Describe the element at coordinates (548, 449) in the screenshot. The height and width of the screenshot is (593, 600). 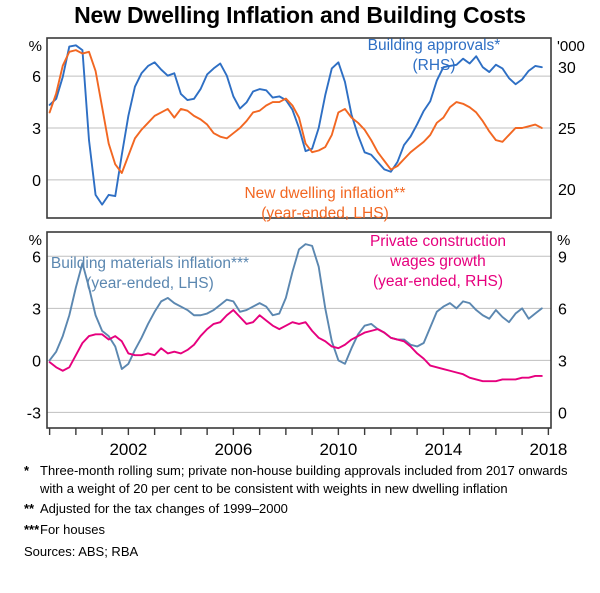
I see `svg-text: 2018` at that location.